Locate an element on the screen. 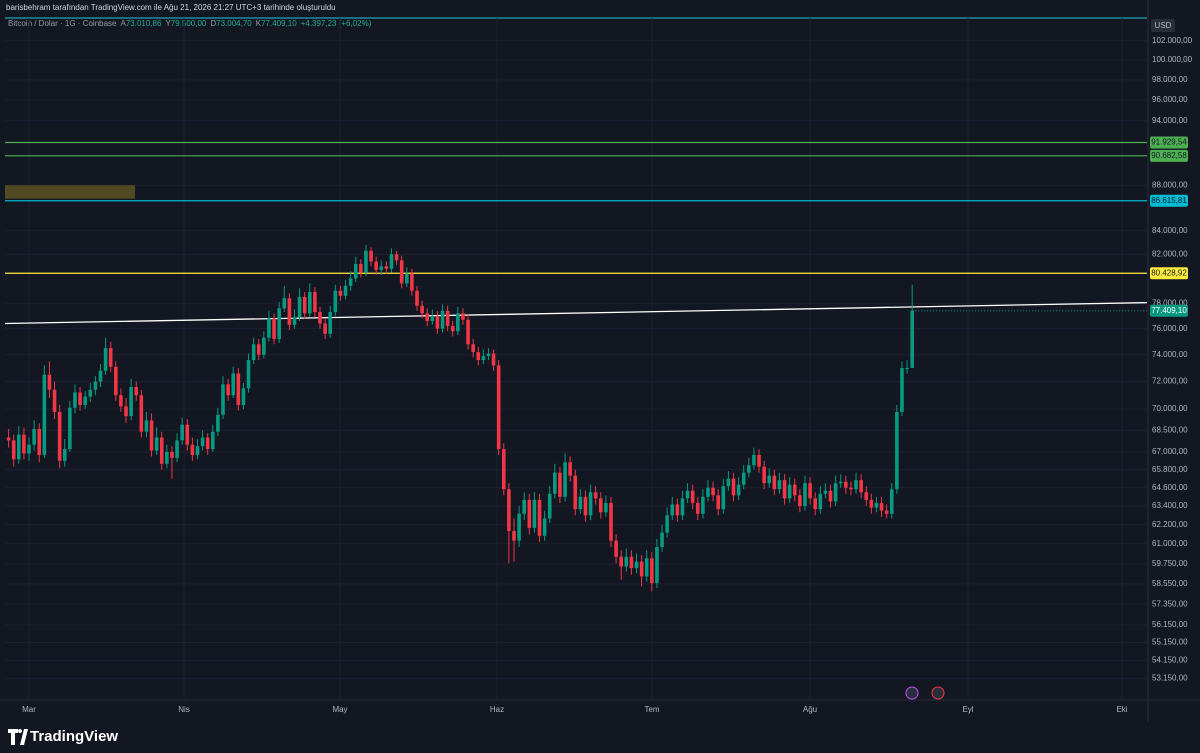 This screenshot has width=1200, height=753. y-tick-label: 72.000,00 is located at coordinates (1170, 381).